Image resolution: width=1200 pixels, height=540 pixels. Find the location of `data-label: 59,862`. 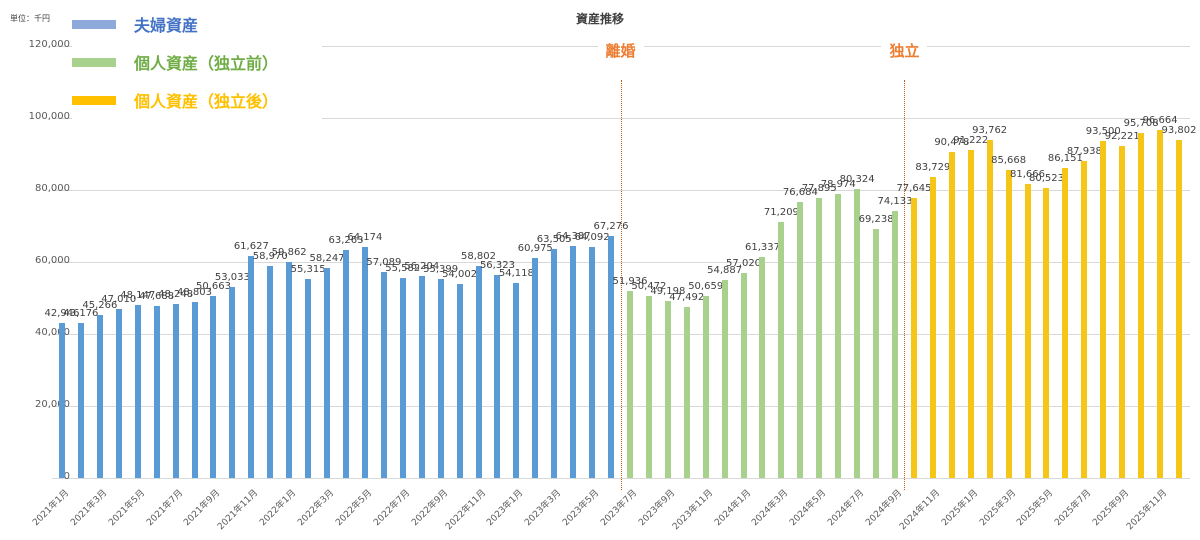

data-label: 59,862 is located at coordinates (289, 253).